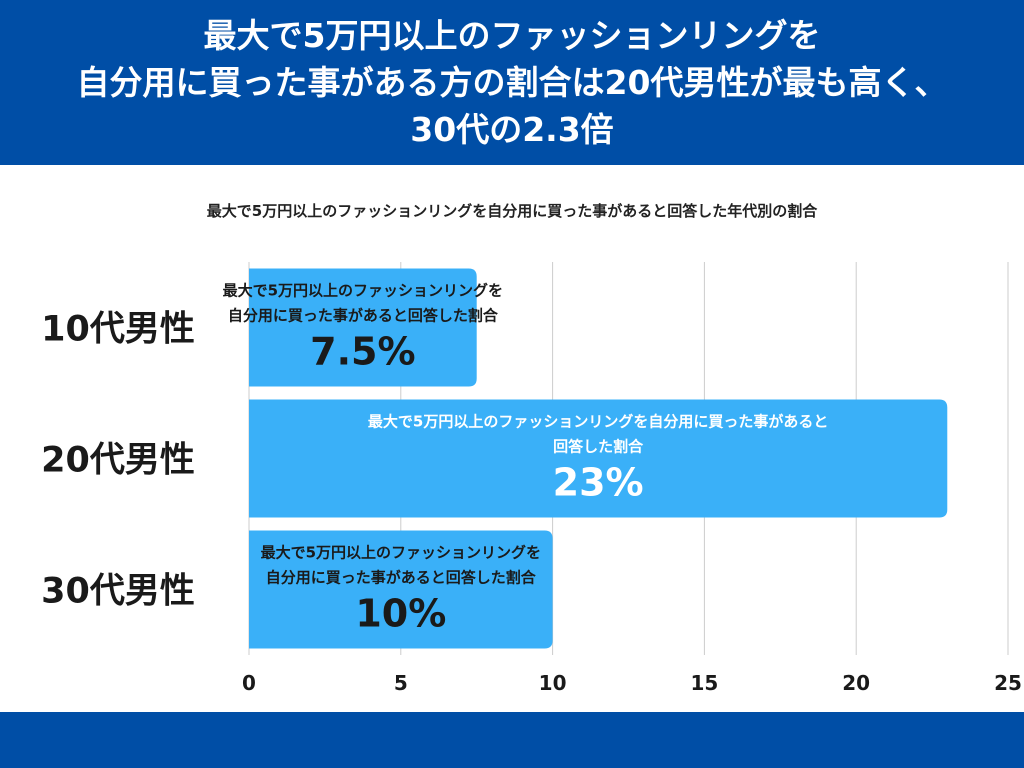 The image size is (1024, 768). What do you see at coordinates (118, 330) in the screenshot?
I see `y-category-label: 10代男性` at bounding box center [118, 330].